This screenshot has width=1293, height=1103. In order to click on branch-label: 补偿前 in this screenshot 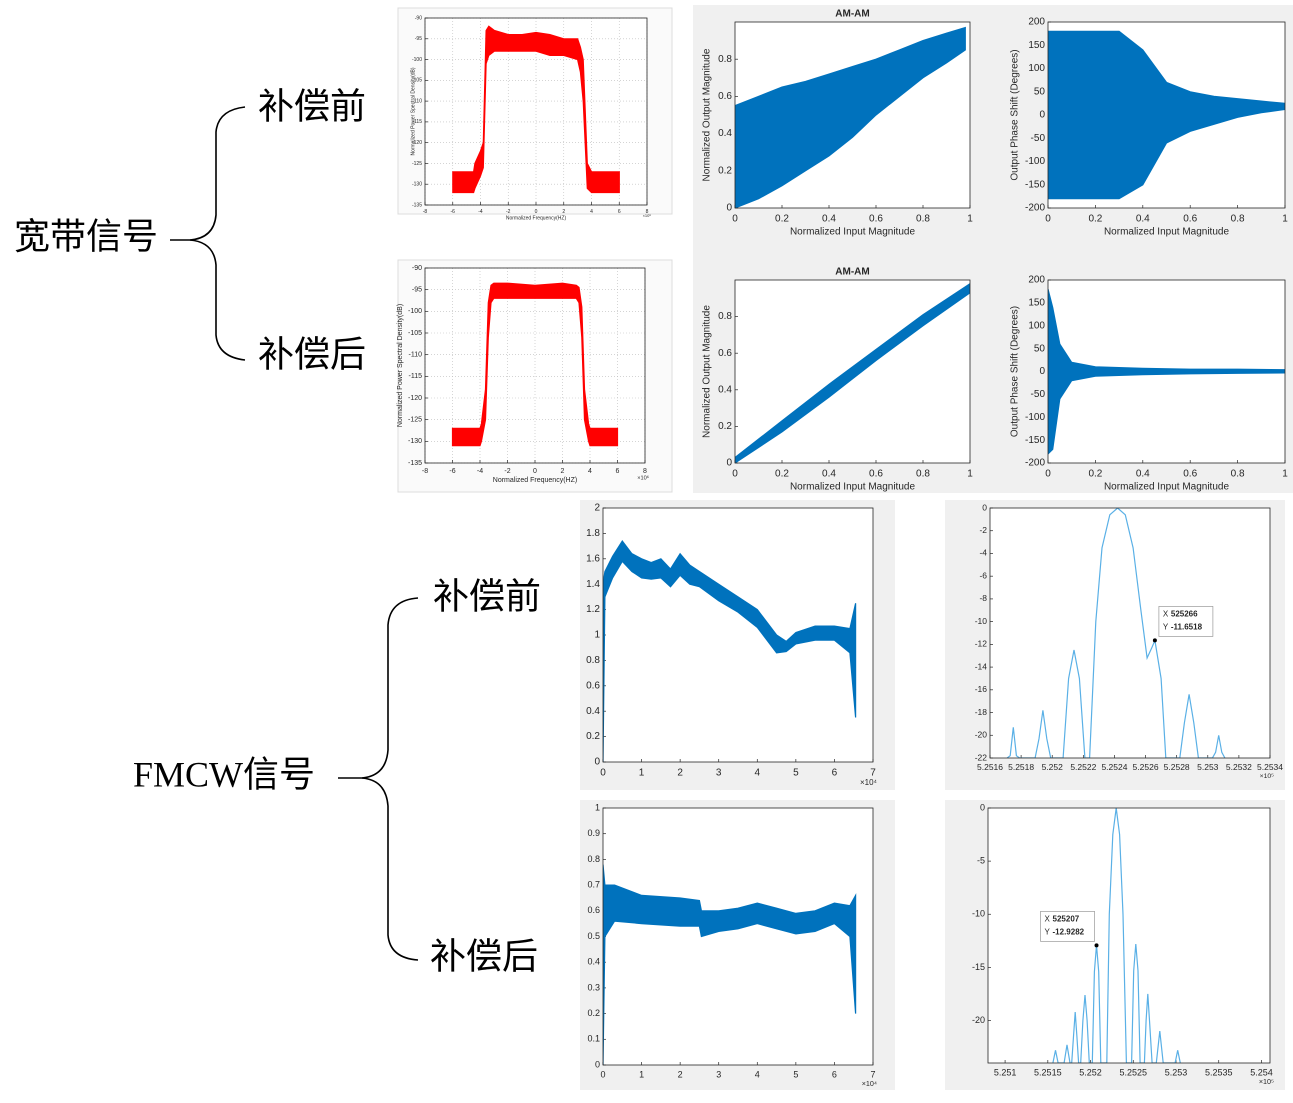, I will do `click(312, 106)`.